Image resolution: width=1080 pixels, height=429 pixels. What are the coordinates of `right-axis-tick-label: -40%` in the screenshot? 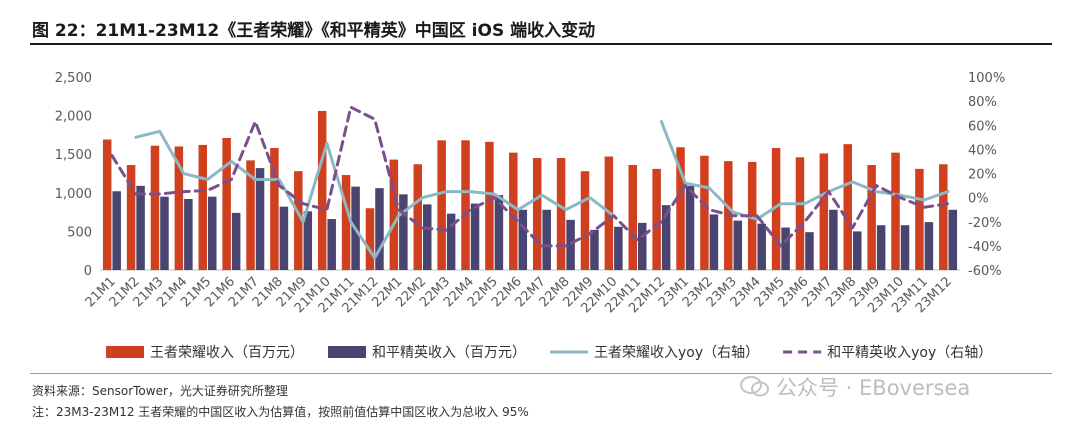 It's located at (985, 247).